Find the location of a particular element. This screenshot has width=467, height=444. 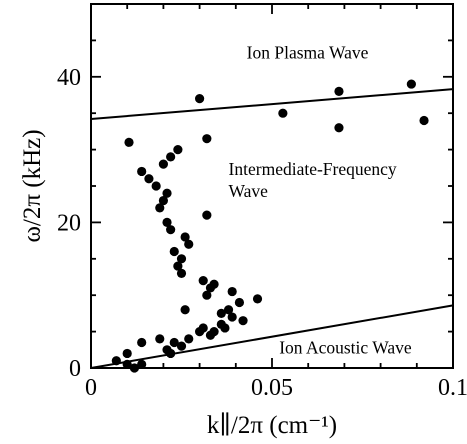

y-tick-label: 20 is located at coordinates (69, 223).